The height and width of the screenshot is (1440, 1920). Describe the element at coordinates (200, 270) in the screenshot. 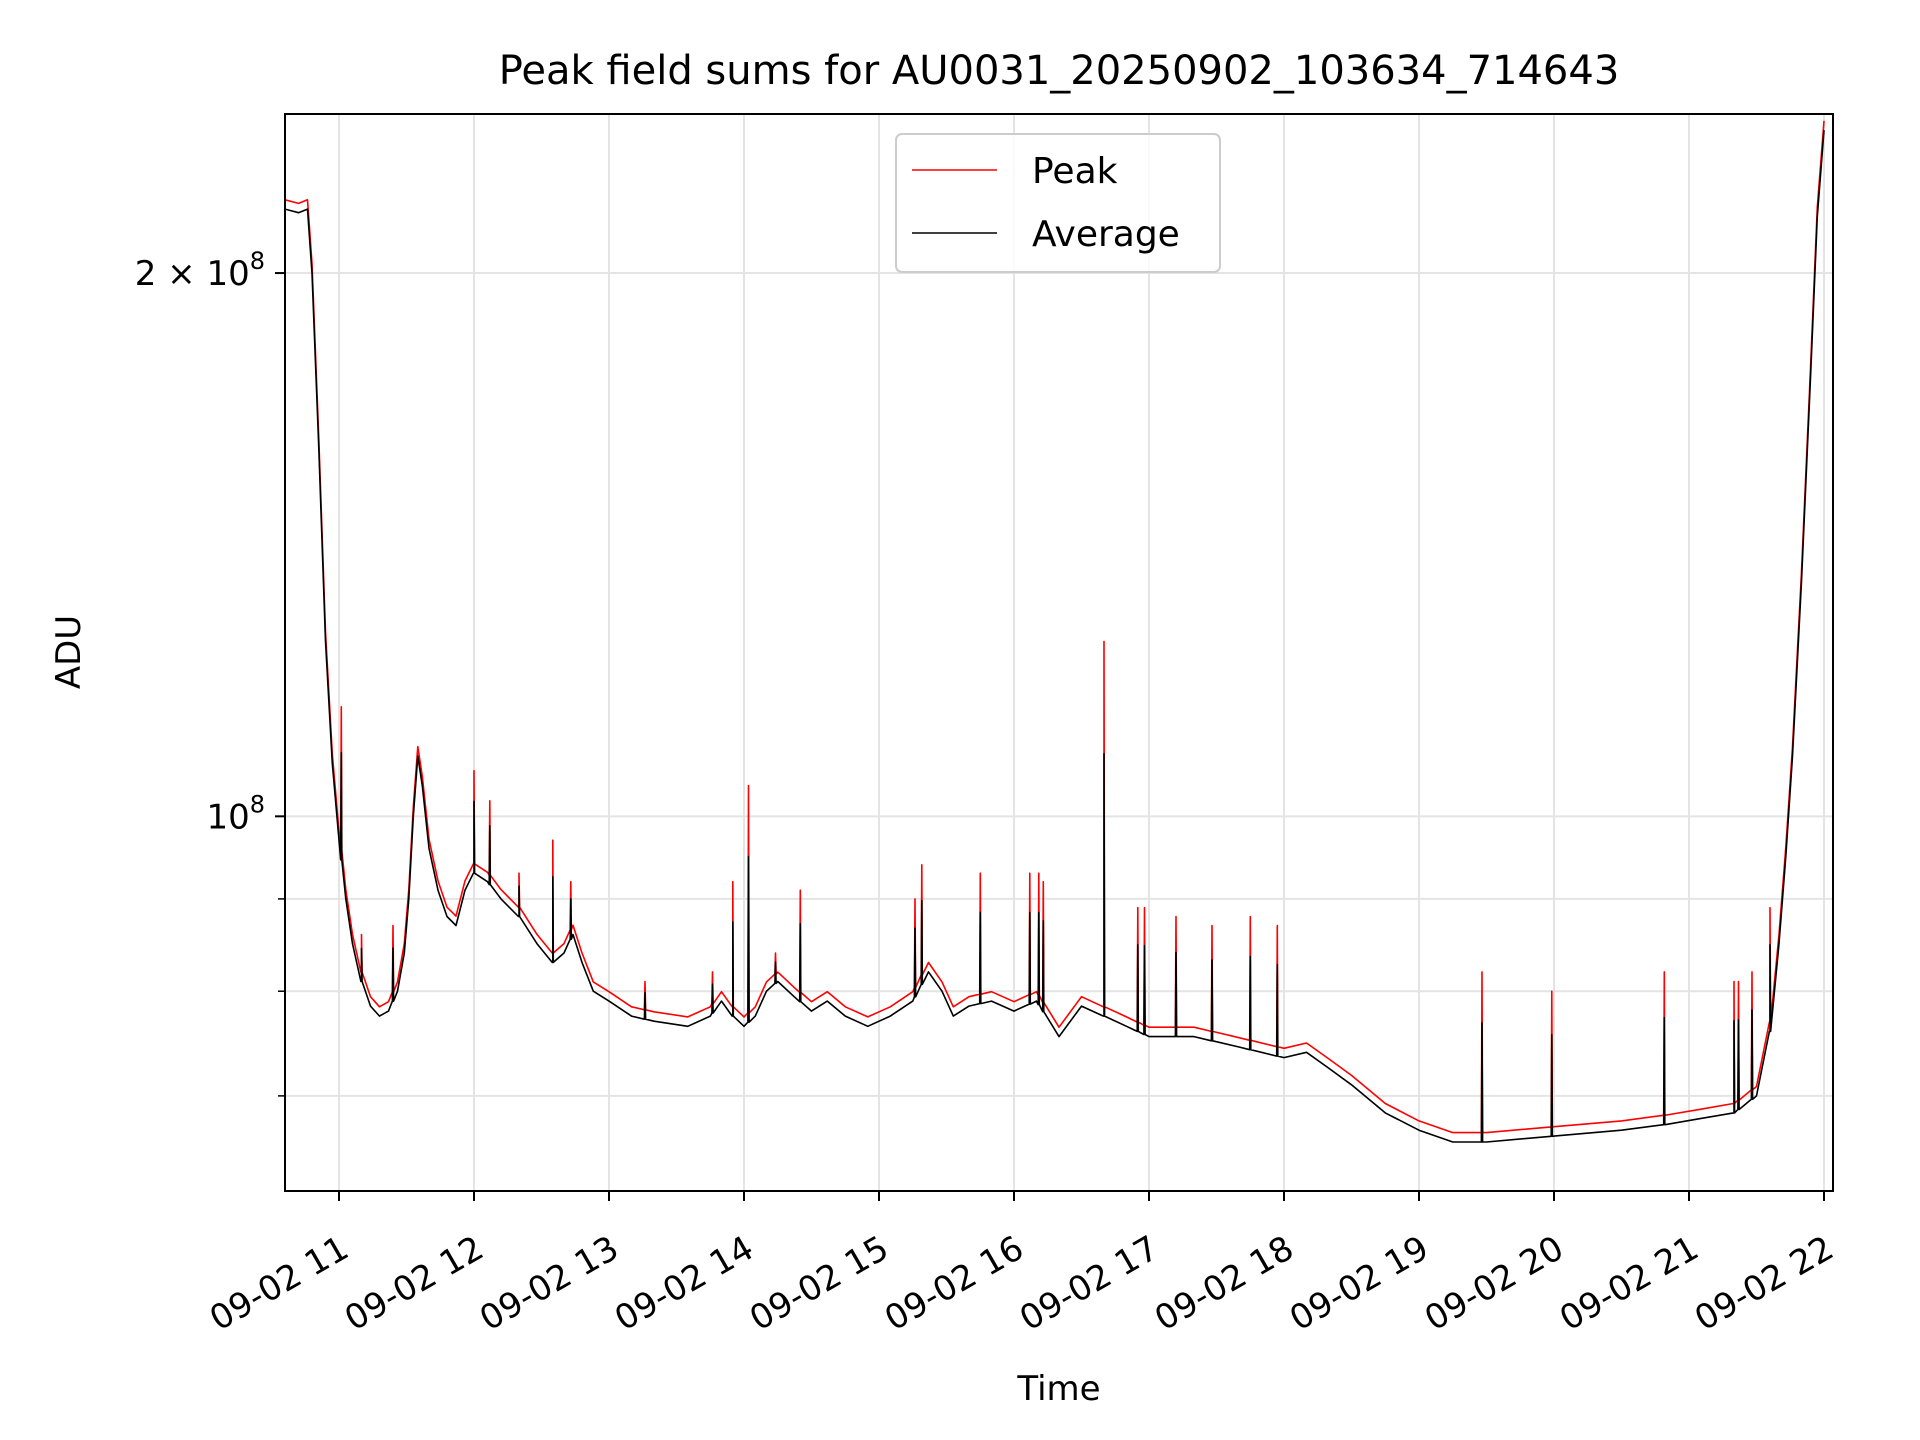

I see `y-tick-label: 2 × 108` at that location.